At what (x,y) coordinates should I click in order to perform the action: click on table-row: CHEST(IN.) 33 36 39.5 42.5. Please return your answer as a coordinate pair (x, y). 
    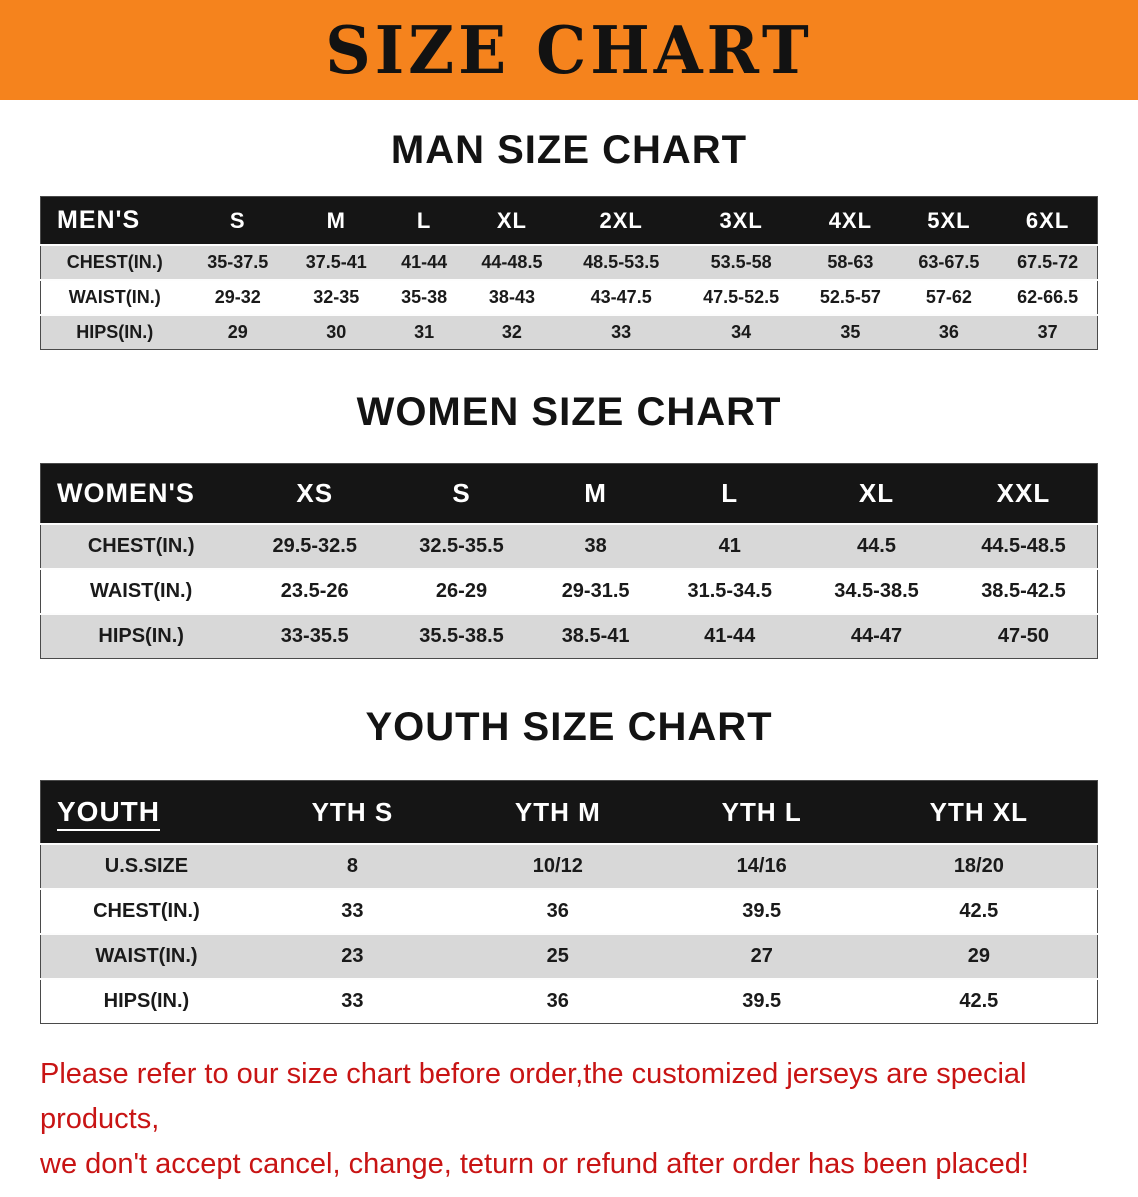
    Looking at the image, I should click on (569, 911).